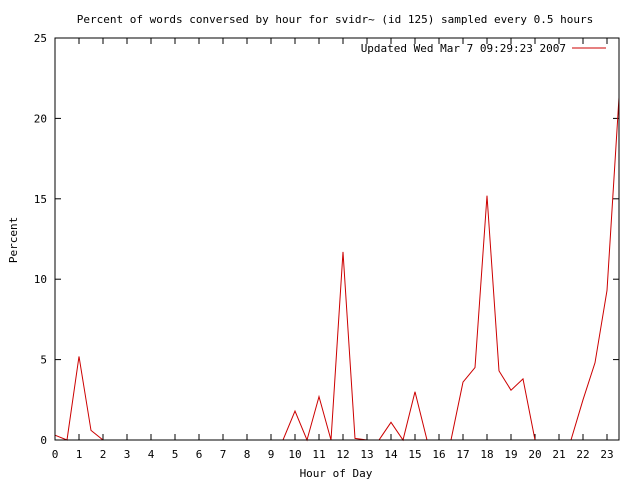 The image size is (640, 480). Describe the element at coordinates (294, 454) in the screenshot. I see `x-tick-label: 10` at that location.